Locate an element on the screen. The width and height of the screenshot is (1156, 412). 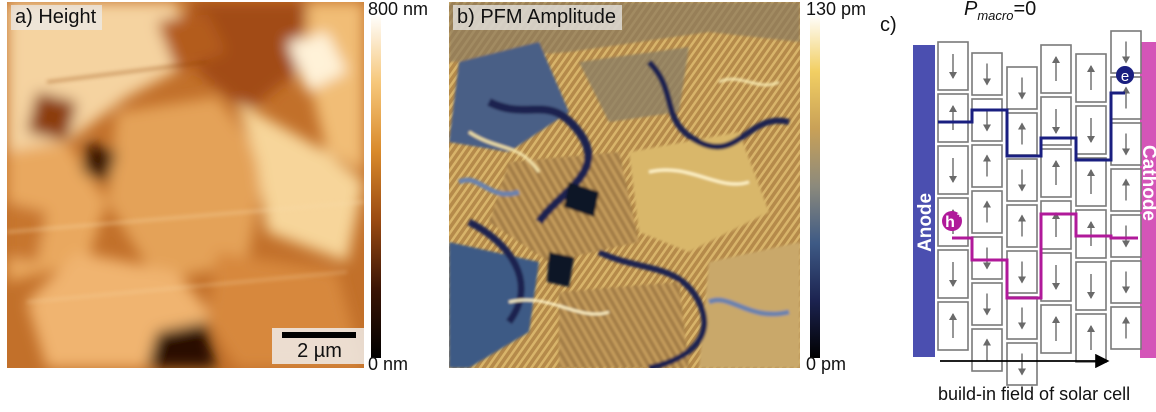
hole-label: h is located at coordinates (950, 222).